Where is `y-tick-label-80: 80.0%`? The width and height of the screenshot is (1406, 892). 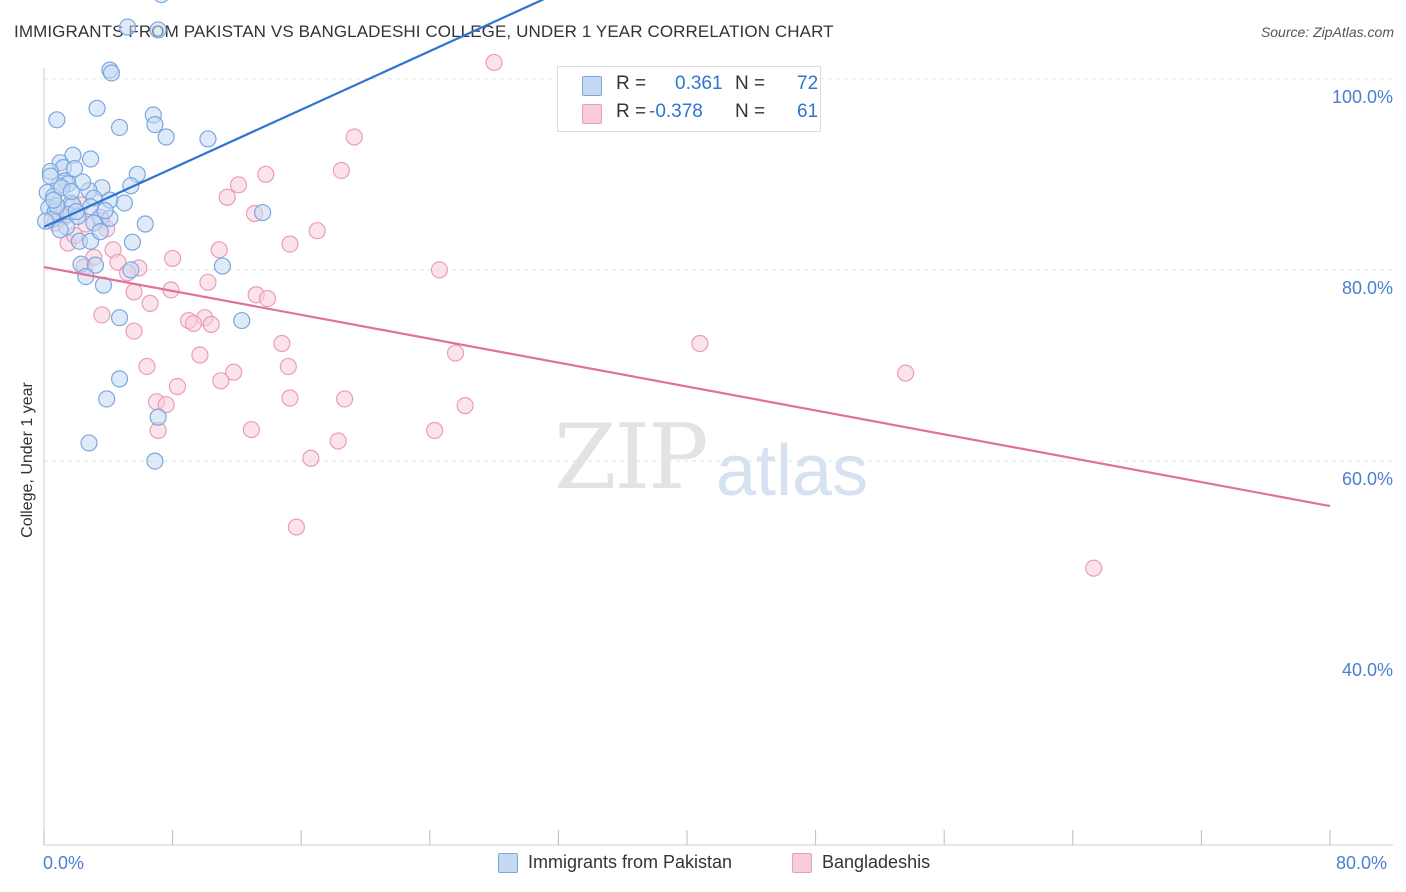 y-tick-label-80: 80.0% is located at coordinates (1367, 288).